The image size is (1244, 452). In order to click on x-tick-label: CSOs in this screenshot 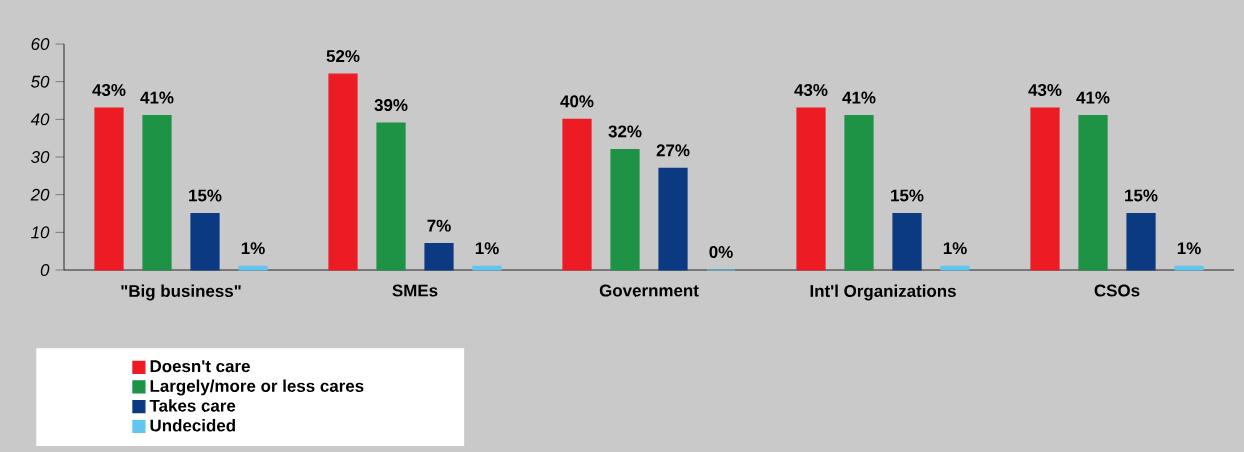, I will do `click(1117, 290)`.